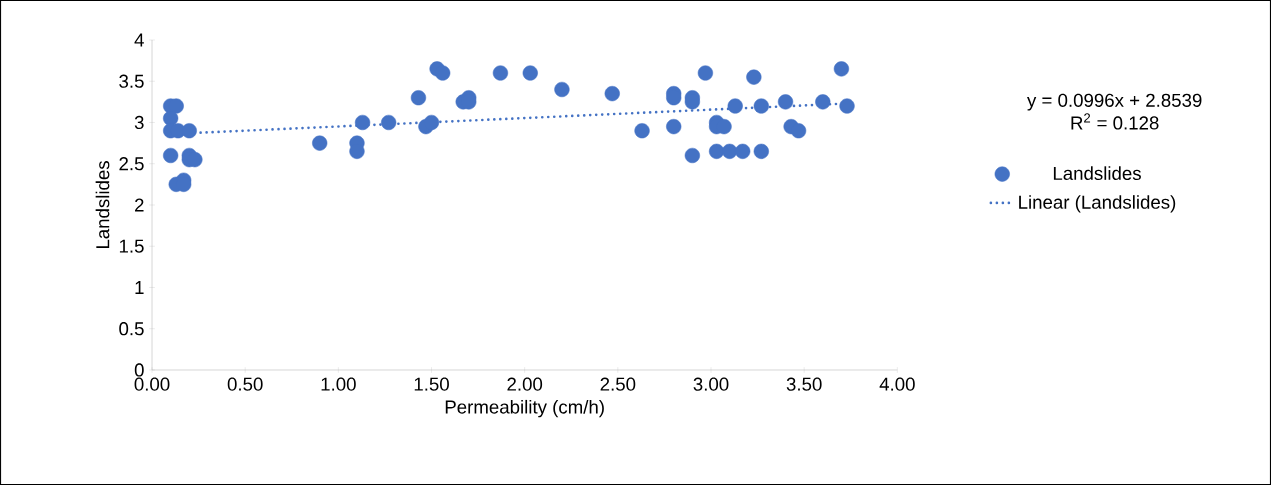 The height and width of the screenshot is (485, 1271). Describe the element at coordinates (897, 384) in the screenshot. I see `x-tick-label: 4.00` at that location.